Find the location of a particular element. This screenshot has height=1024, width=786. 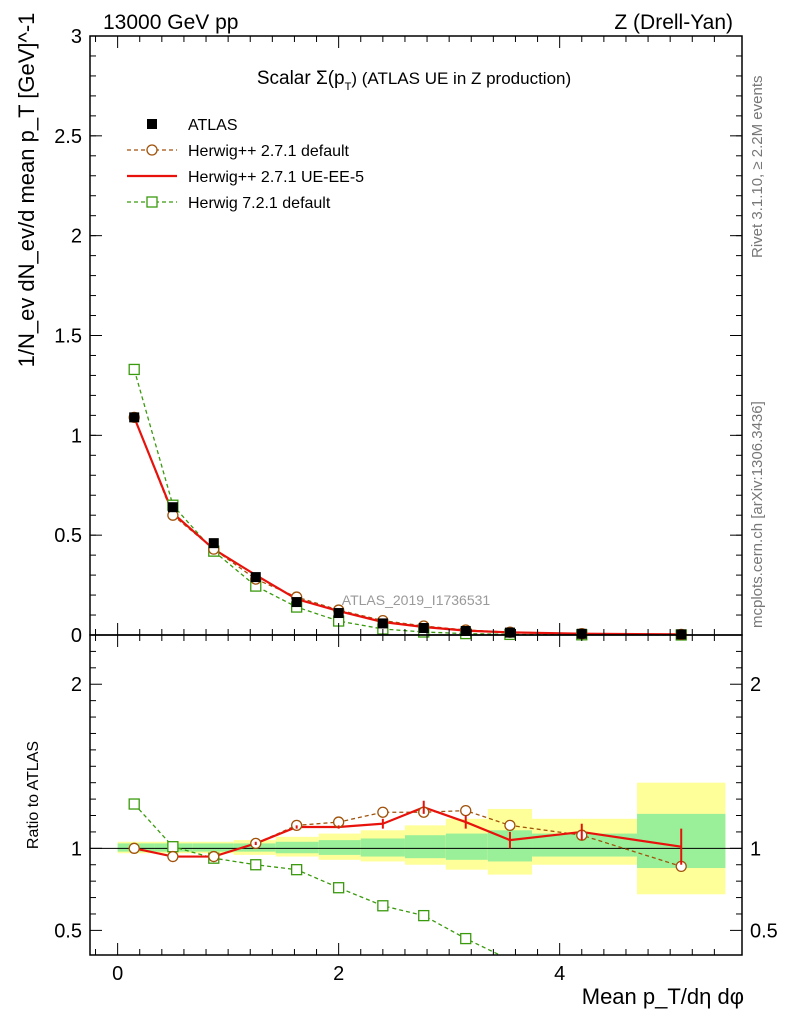

mcplots-label: mcplots.cern.ch [arXiv:1306.3436] is located at coordinates (757, 514).